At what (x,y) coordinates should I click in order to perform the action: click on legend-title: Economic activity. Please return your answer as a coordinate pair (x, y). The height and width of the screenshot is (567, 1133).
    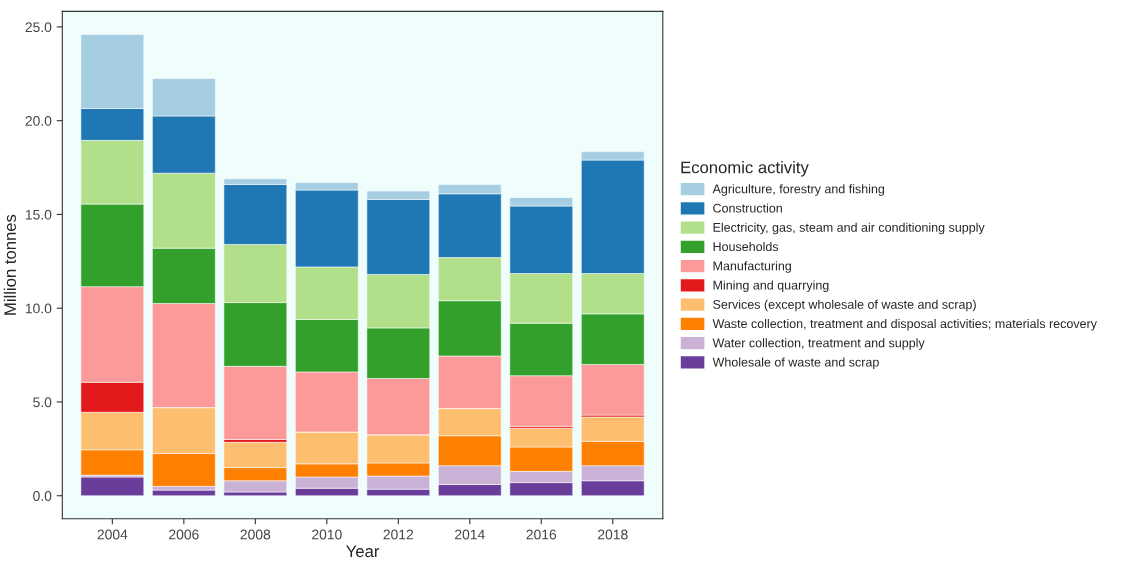
    Looking at the image, I should click on (745, 169).